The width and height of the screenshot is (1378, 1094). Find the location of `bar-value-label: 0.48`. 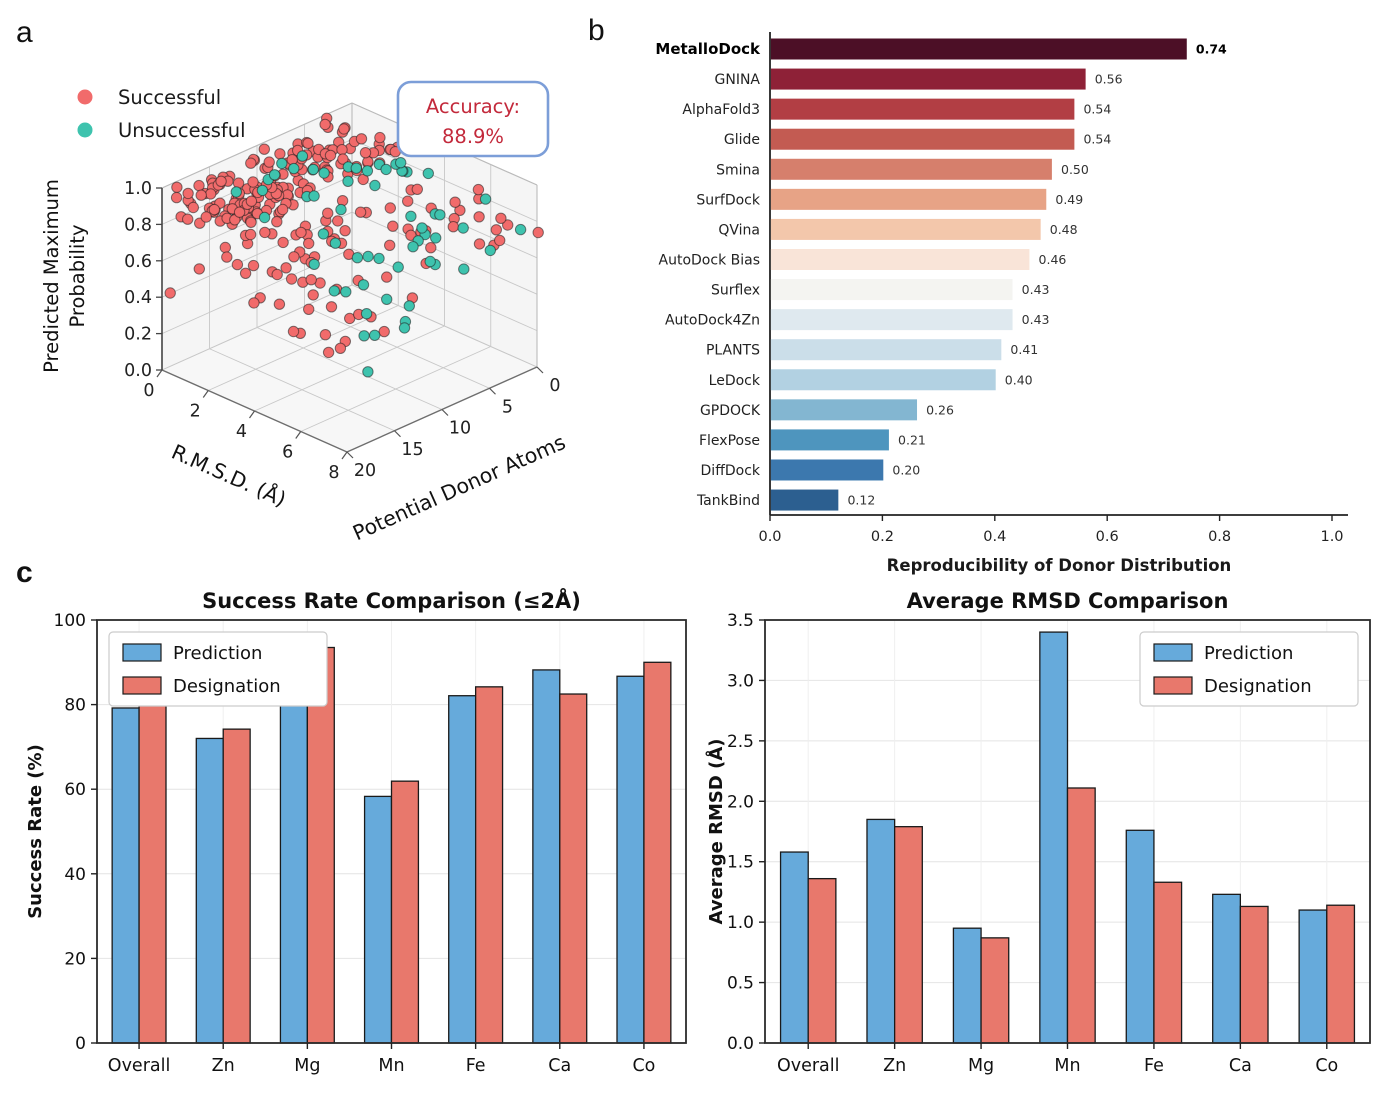

bar-value-label: 0.48 is located at coordinates (1064, 229).